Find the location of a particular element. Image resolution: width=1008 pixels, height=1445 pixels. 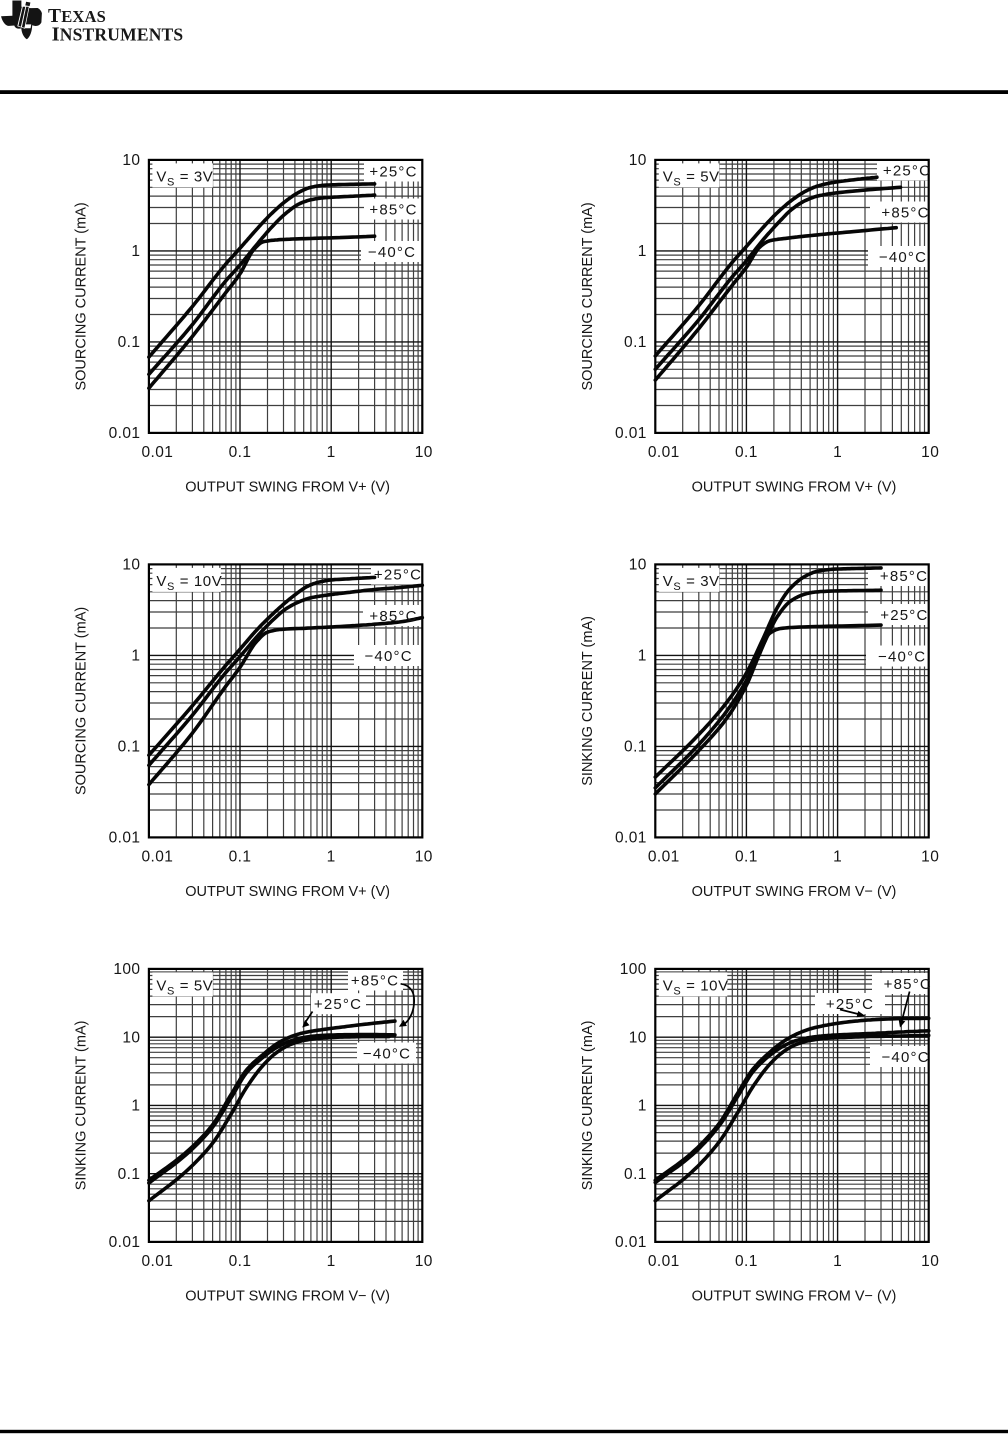

svg-text: TEXAS is located at coordinates (77, 16).